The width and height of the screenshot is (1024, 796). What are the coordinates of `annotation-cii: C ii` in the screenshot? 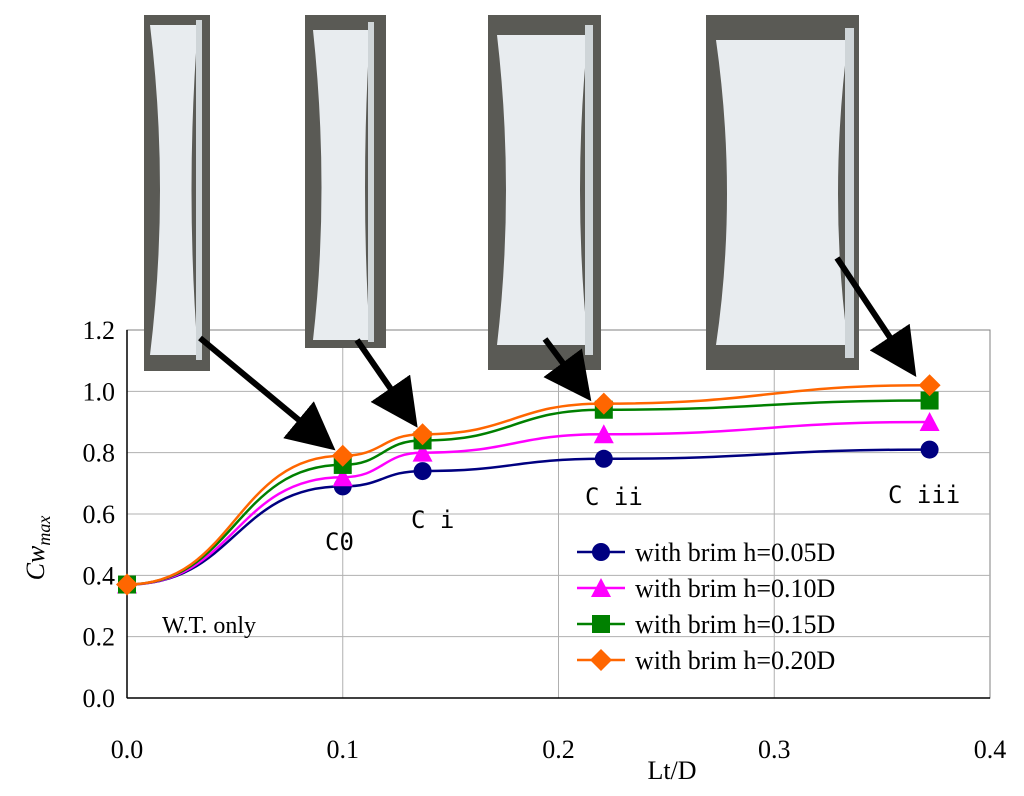 It's located at (614, 497).